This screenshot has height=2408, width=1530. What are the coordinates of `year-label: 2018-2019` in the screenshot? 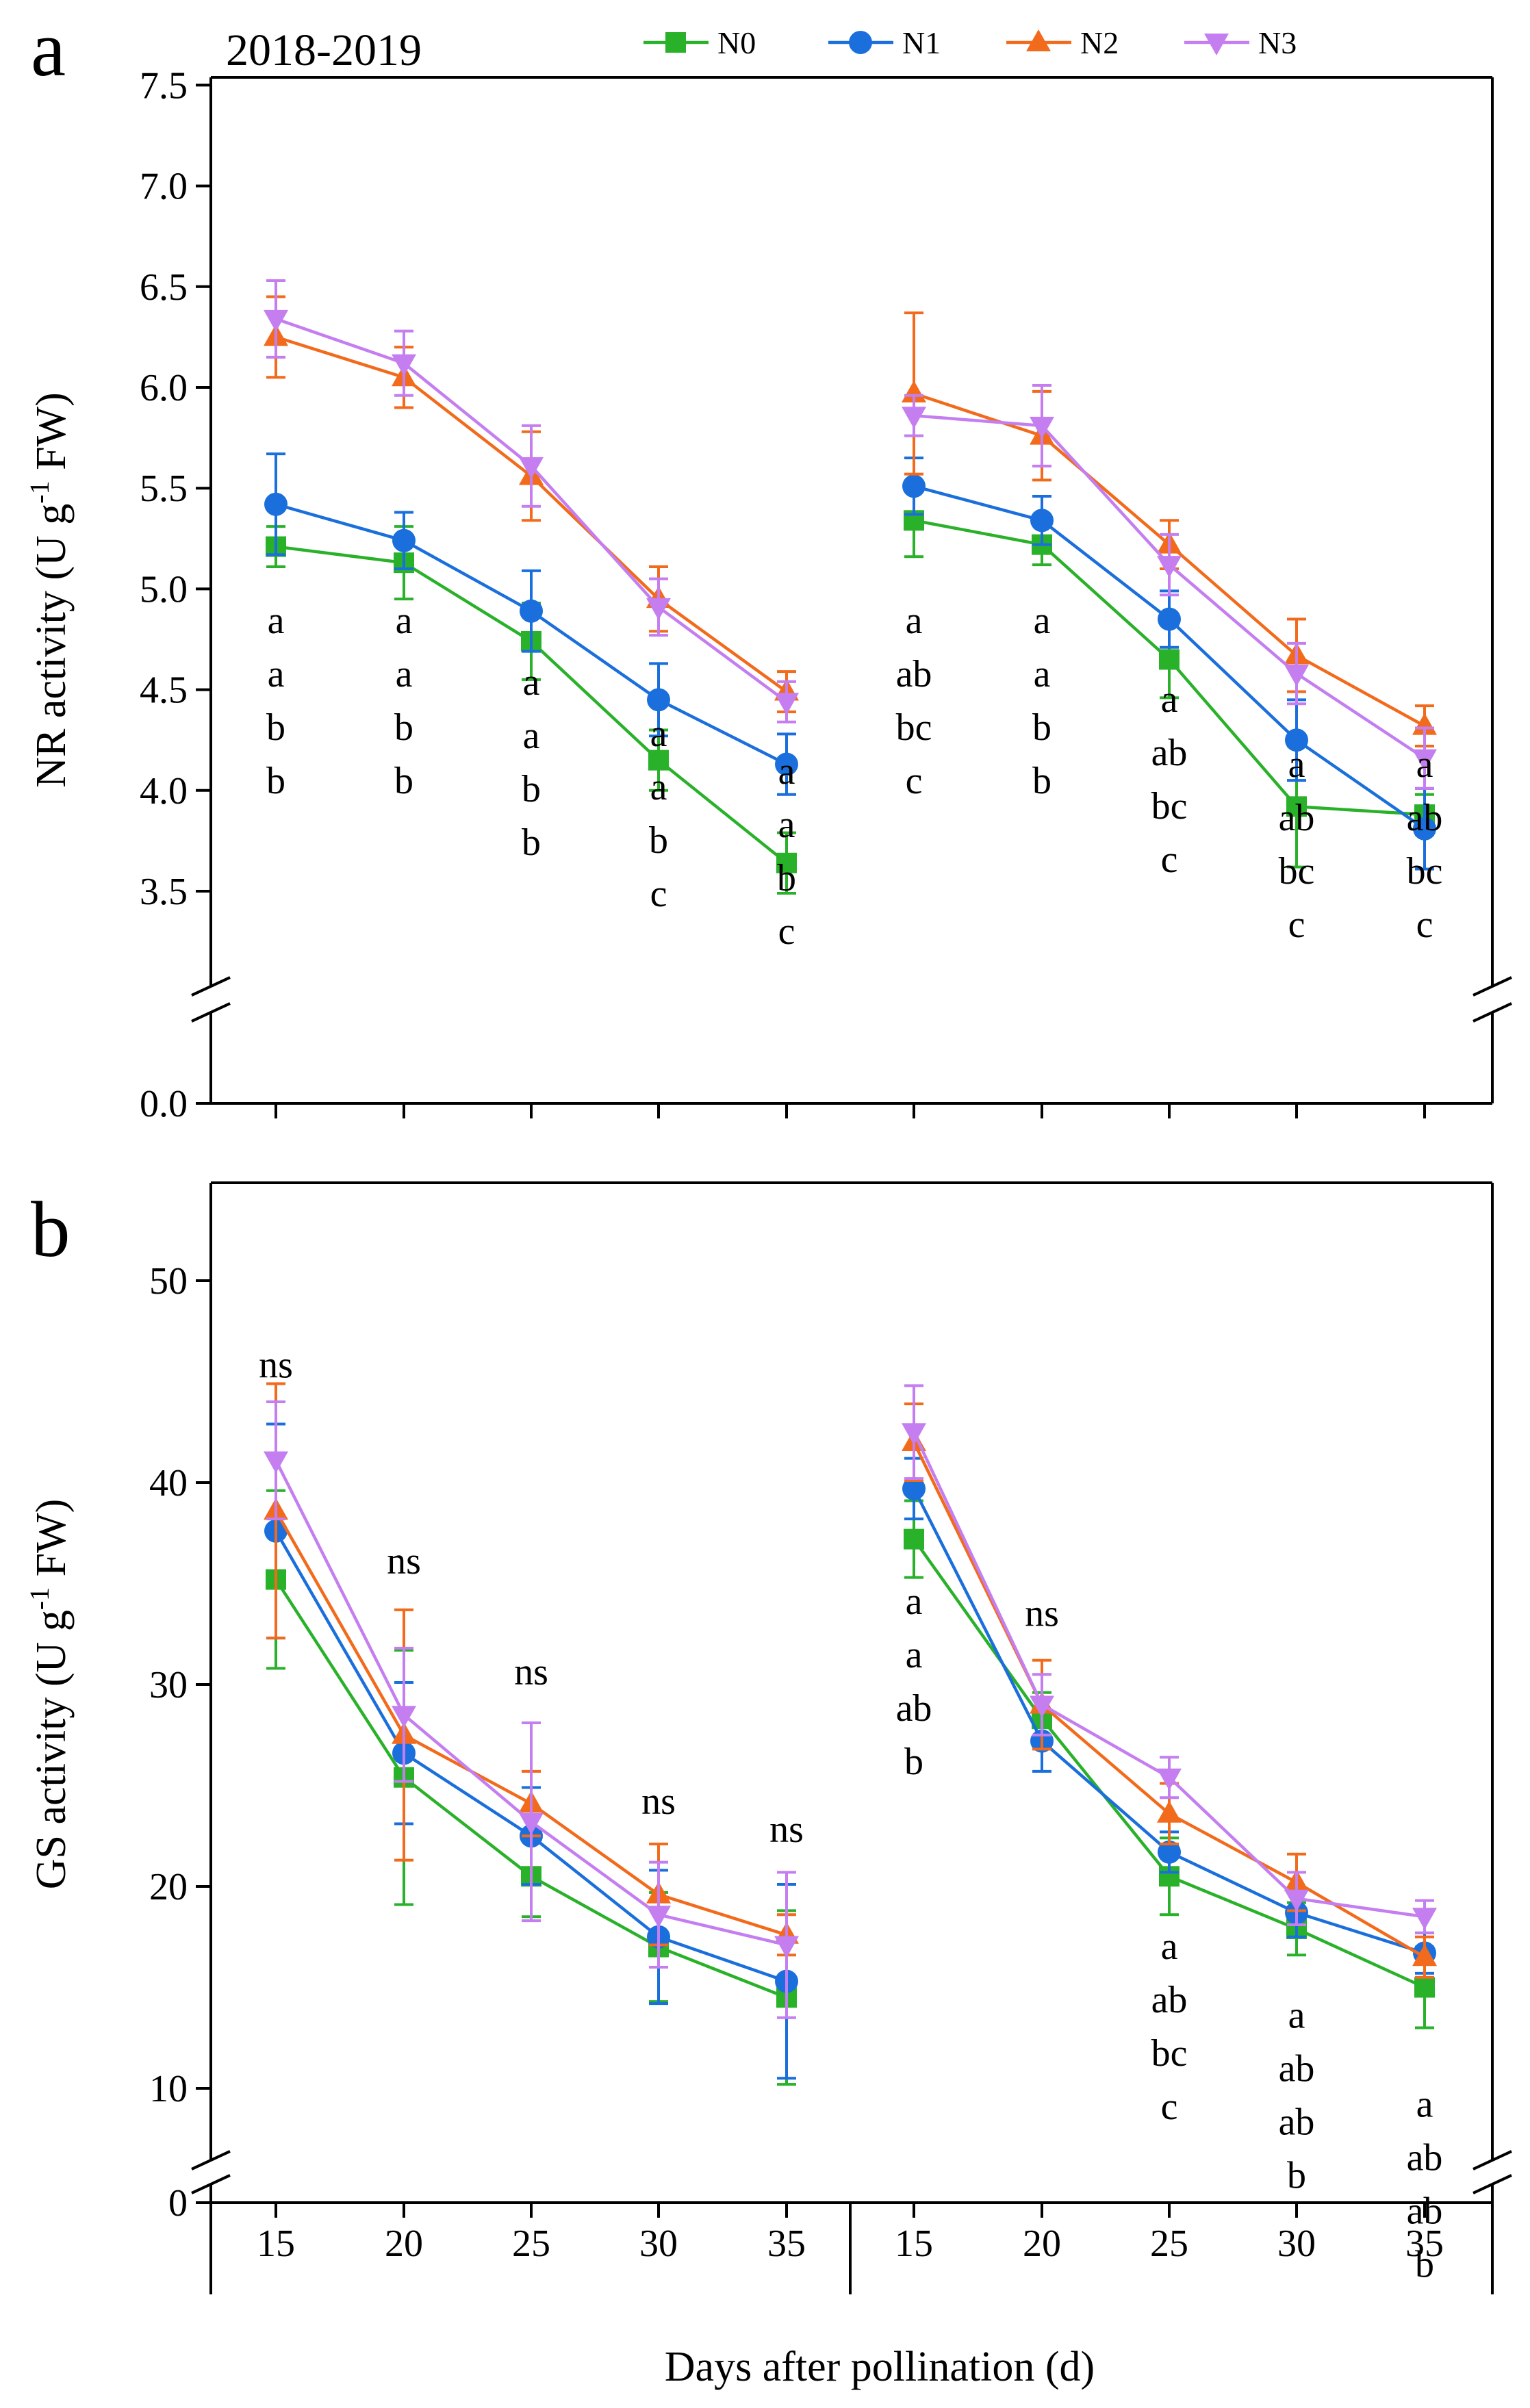 It's located at (324, 50).